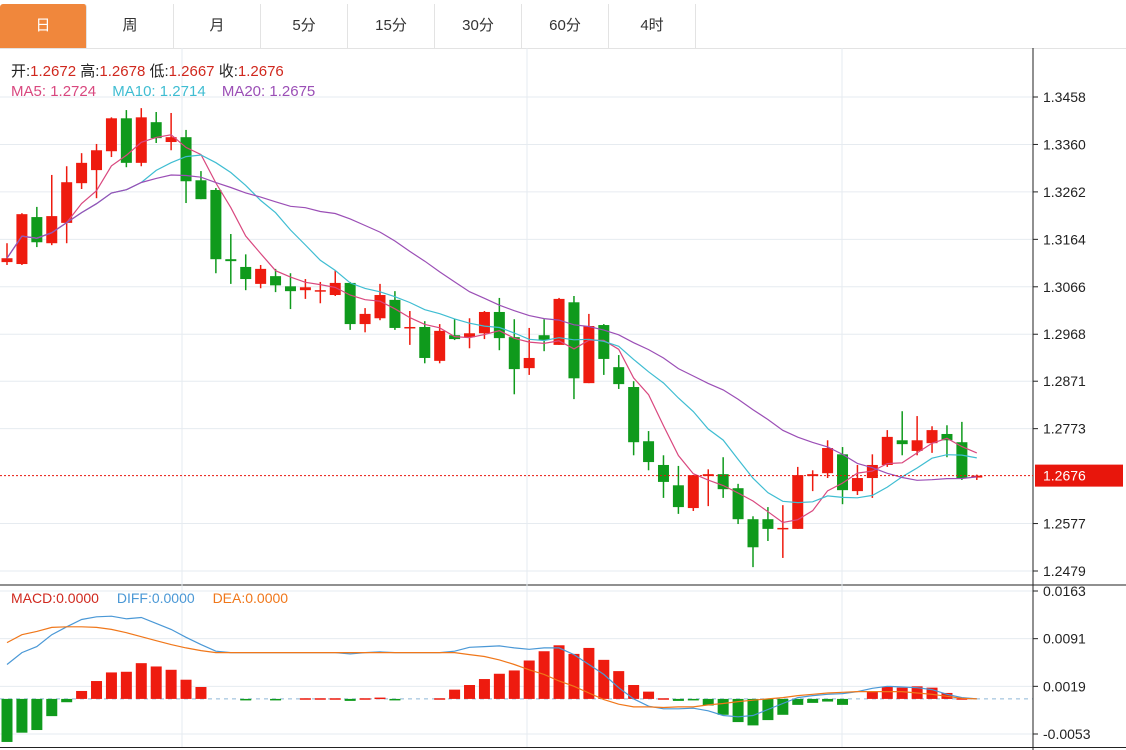  What do you see at coordinates (304, 26) in the screenshot?
I see `tab-5min: 5分` at bounding box center [304, 26].